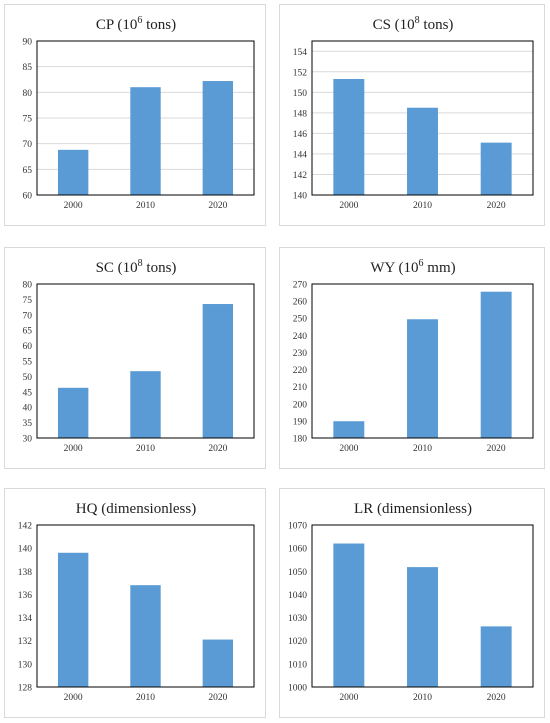 The height and width of the screenshot is (723, 550). Describe the element at coordinates (117, 25) in the screenshot. I see `chart-title-main: CP (10` at that location.